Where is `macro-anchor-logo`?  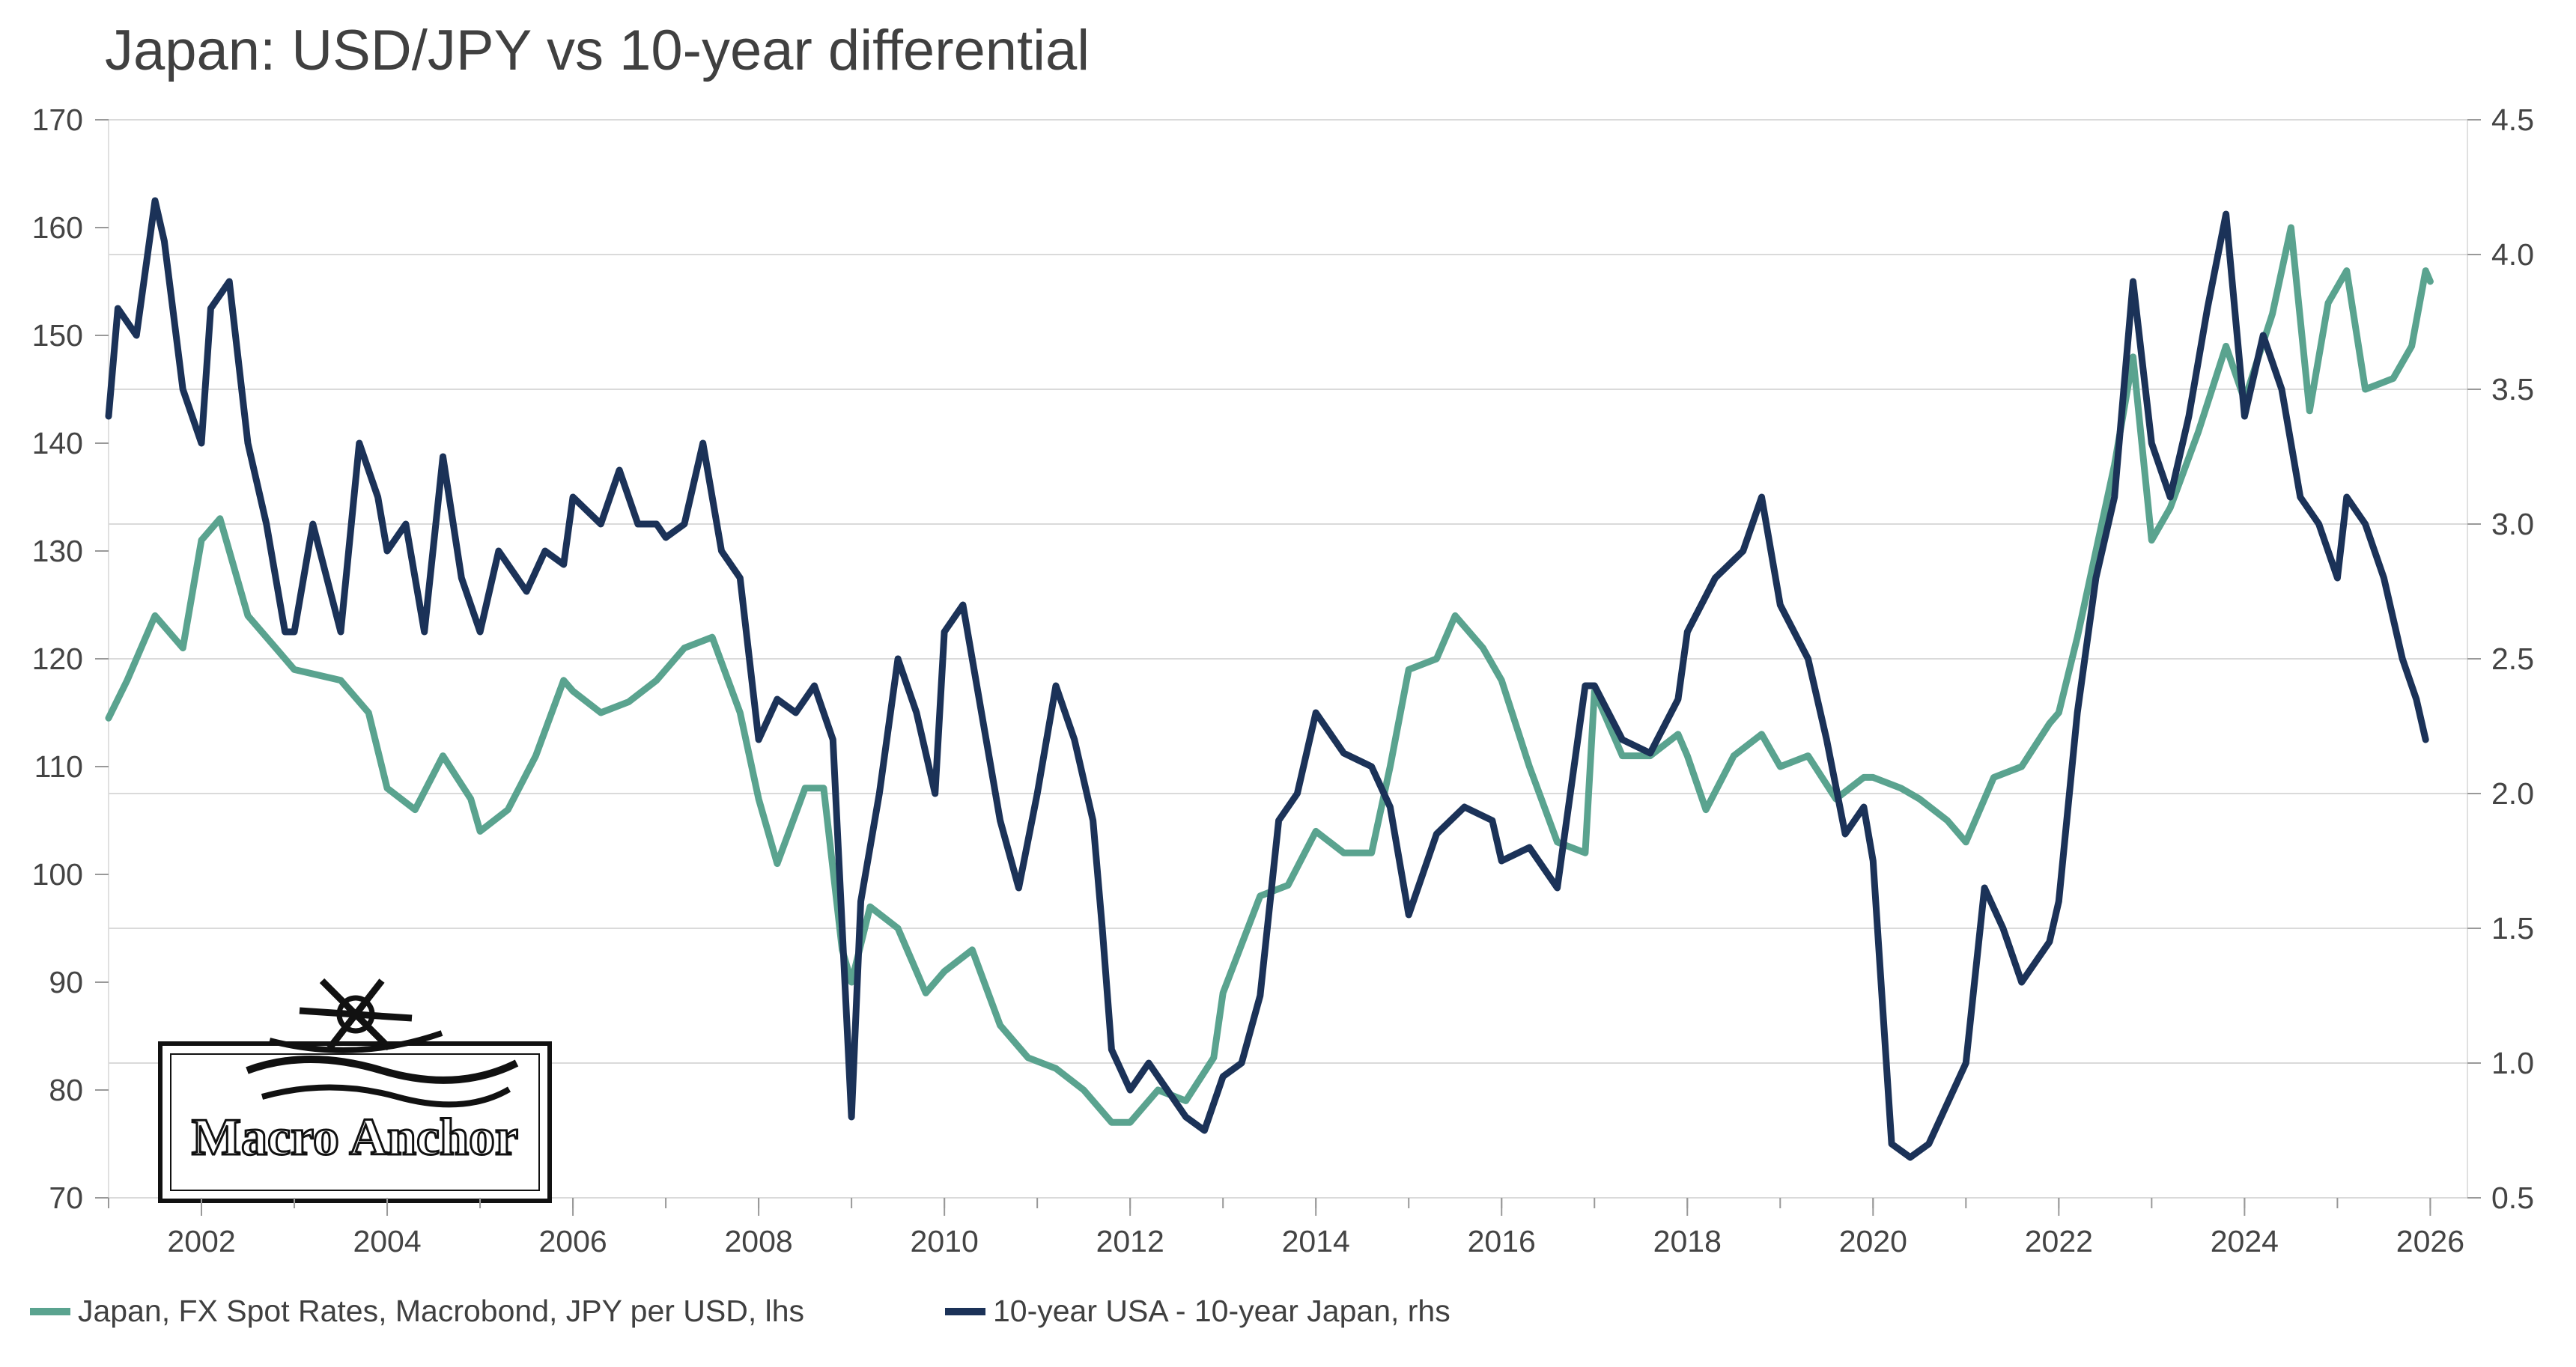 macro-anchor-logo is located at coordinates (355, 1090).